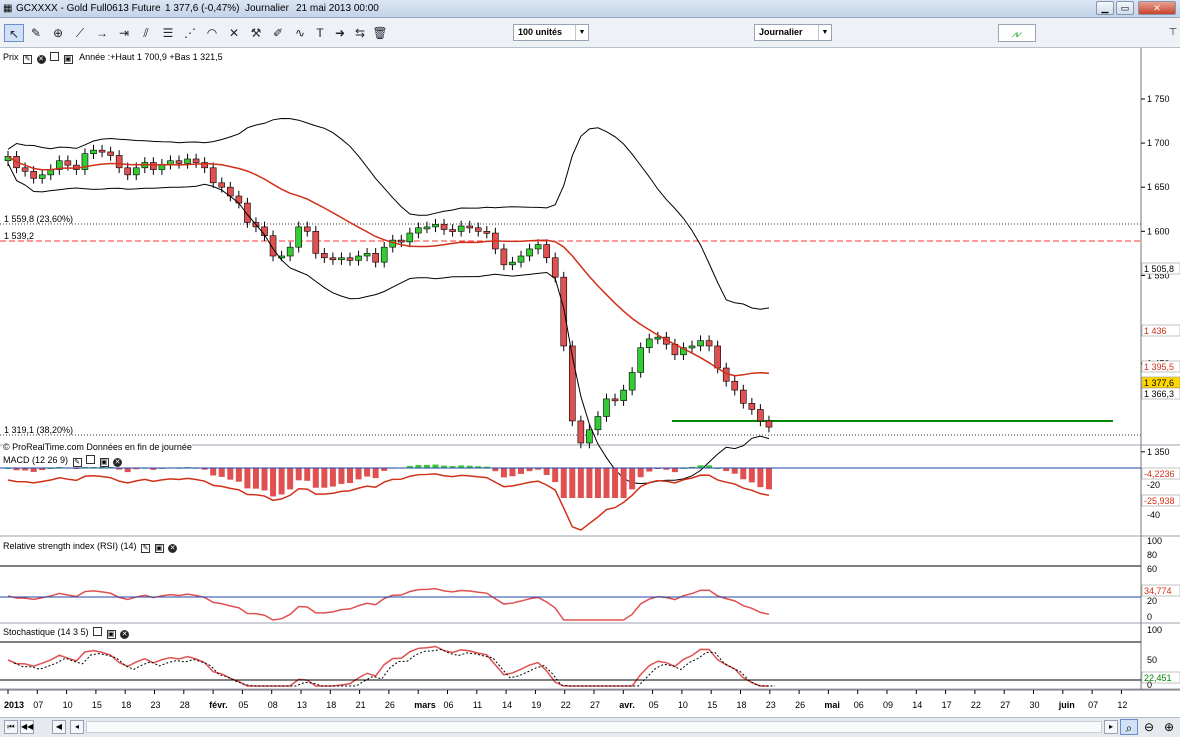 The height and width of the screenshot is (737, 1180). Describe the element at coordinates (394, 667) in the screenshot. I see `stoch-d-line` at that location.